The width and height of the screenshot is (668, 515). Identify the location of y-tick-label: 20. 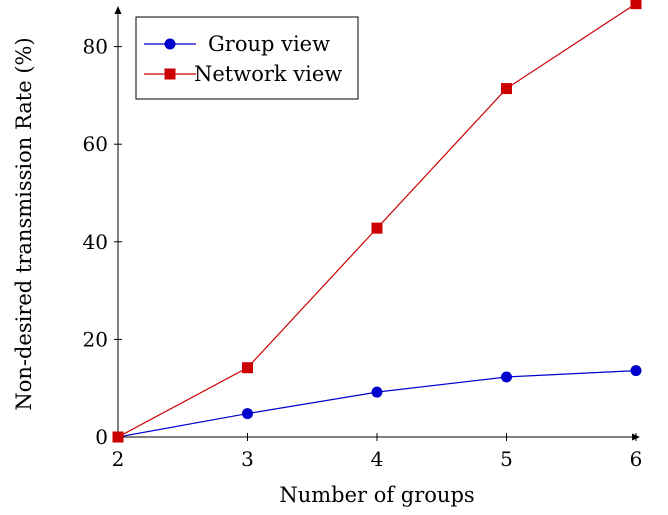
(95, 339).